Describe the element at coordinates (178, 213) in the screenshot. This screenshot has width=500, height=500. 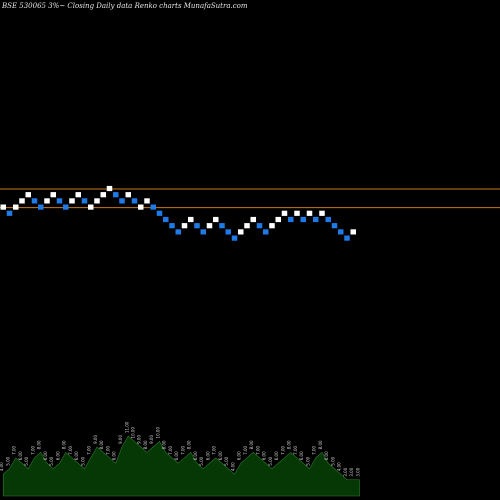
I see `renko-bricks` at that location.